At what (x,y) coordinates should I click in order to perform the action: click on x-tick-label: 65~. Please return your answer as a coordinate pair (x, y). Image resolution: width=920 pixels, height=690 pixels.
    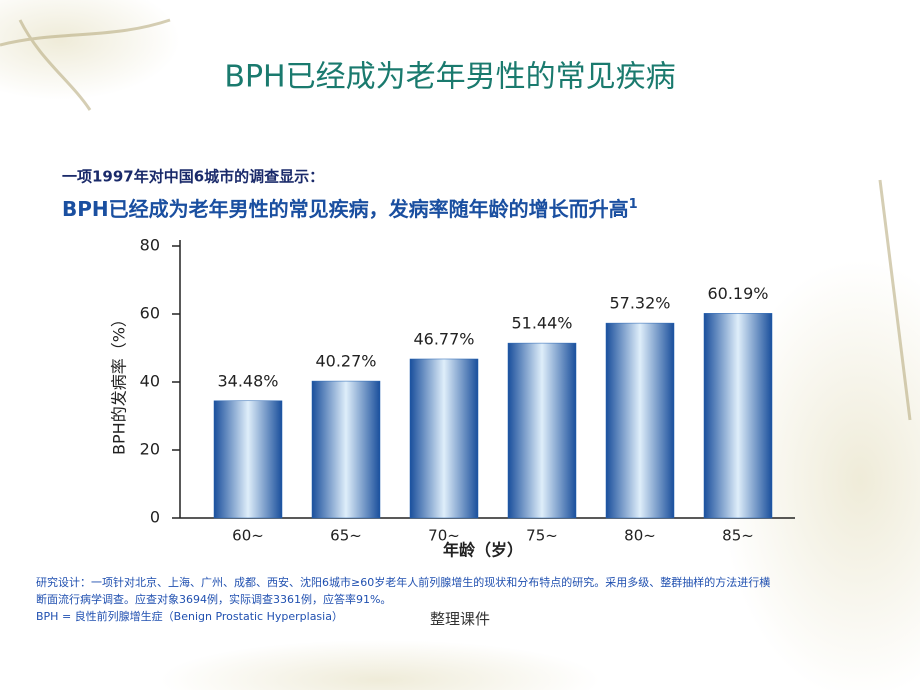
    Looking at the image, I should click on (346, 536).